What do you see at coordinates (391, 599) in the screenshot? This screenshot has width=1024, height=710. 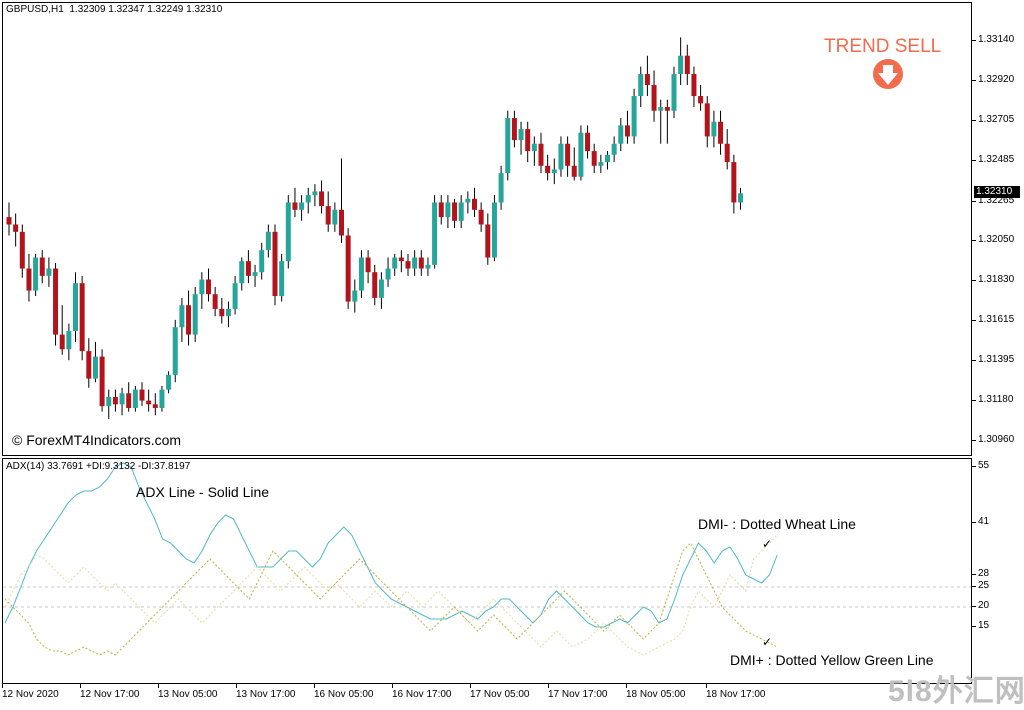 I see `dmi--line` at bounding box center [391, 599].